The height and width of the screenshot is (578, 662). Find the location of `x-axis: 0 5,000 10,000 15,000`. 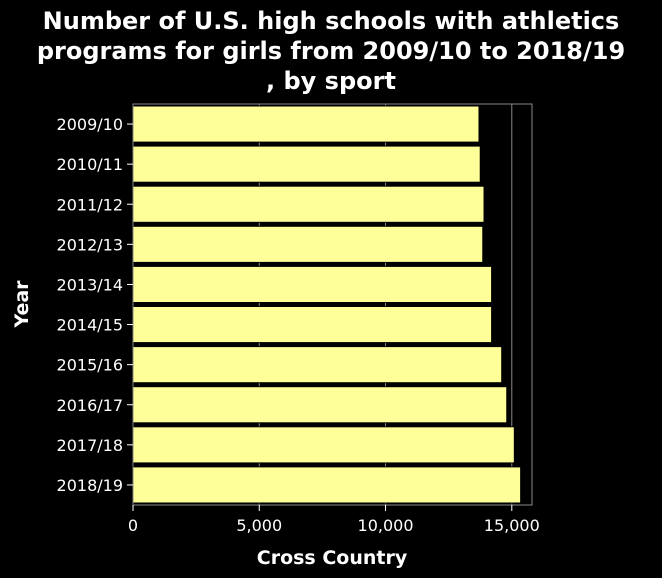

x-axis: 0 5,000 10,000 15,000 is located at coordinates (334, 520).